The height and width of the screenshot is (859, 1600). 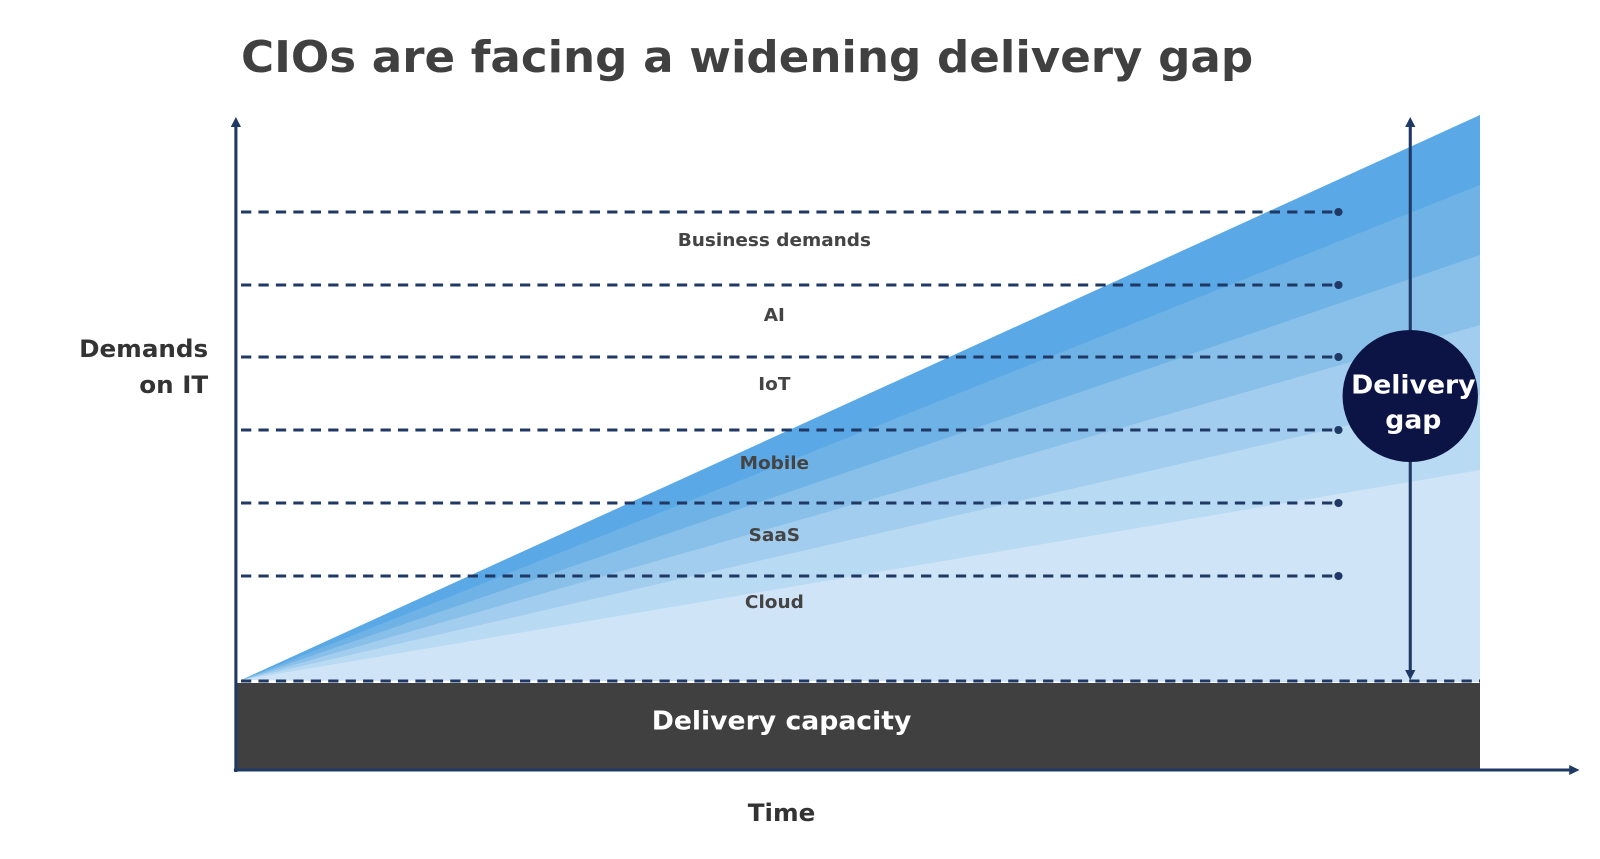 I want to click on layer-label: IoT, so click(x=774, y=384).